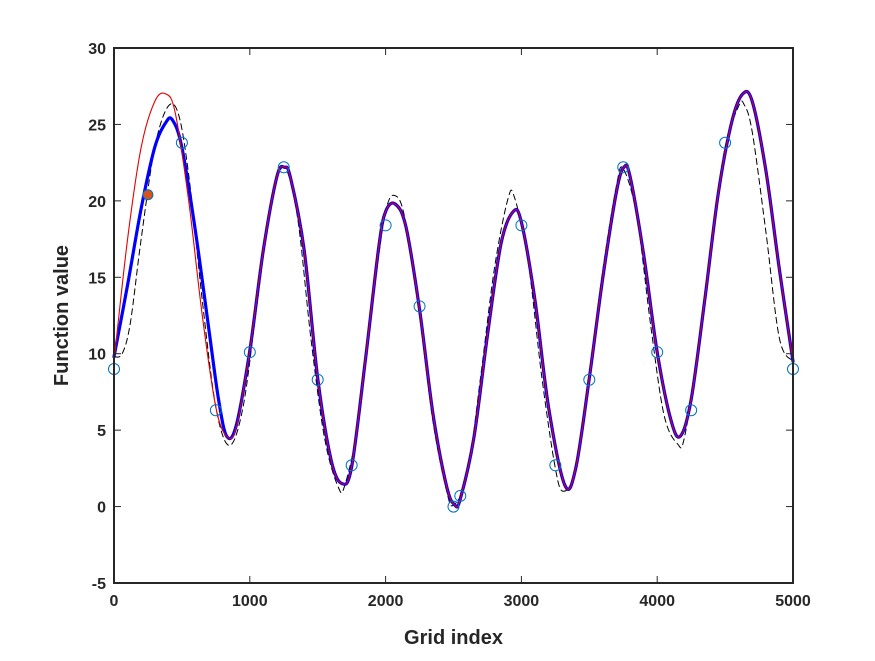  I want to click on y-tick-label: -5, so click(99, 584).